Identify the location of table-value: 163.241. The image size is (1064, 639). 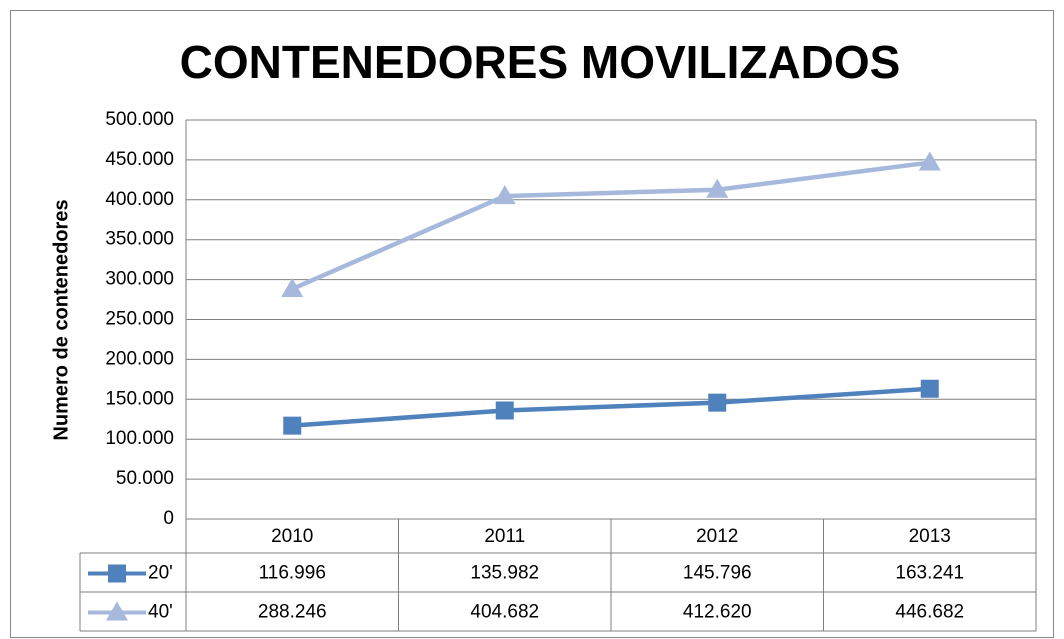
(929, 573).